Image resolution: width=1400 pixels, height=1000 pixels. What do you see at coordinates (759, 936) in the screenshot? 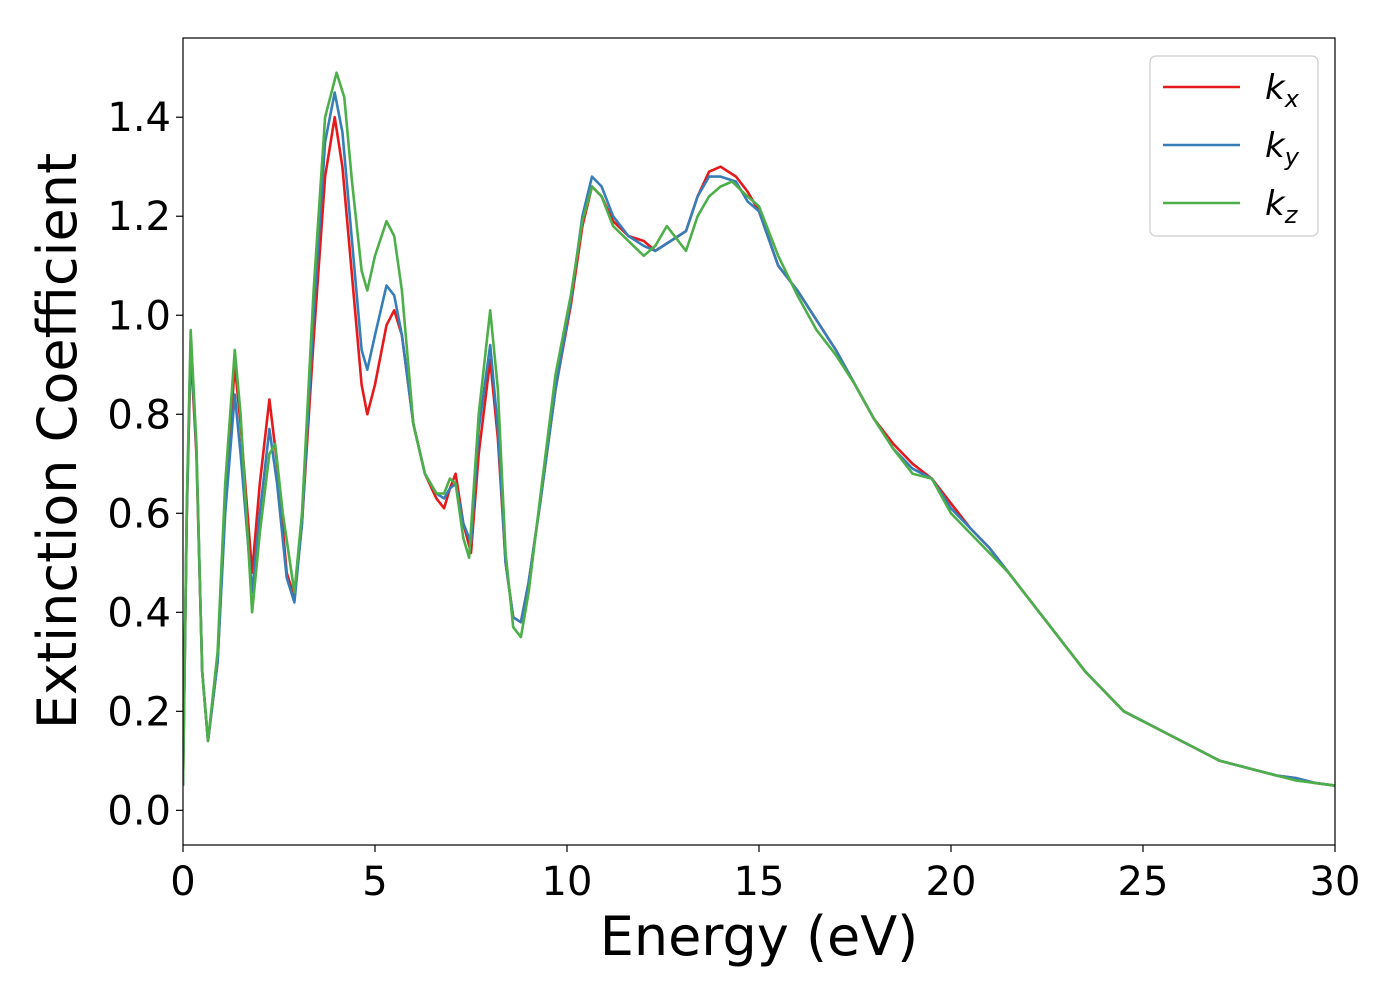
I see `x-axis-title: Energy (eV)` at bounding box center [759, 936].